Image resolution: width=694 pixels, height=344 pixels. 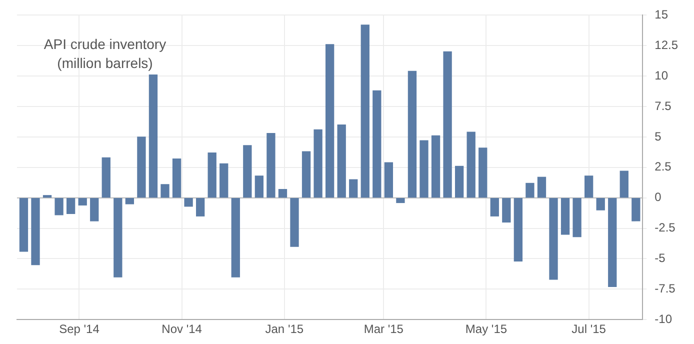 I want to click on x-tick-label: Jul '15, so click(x=589, y=329).